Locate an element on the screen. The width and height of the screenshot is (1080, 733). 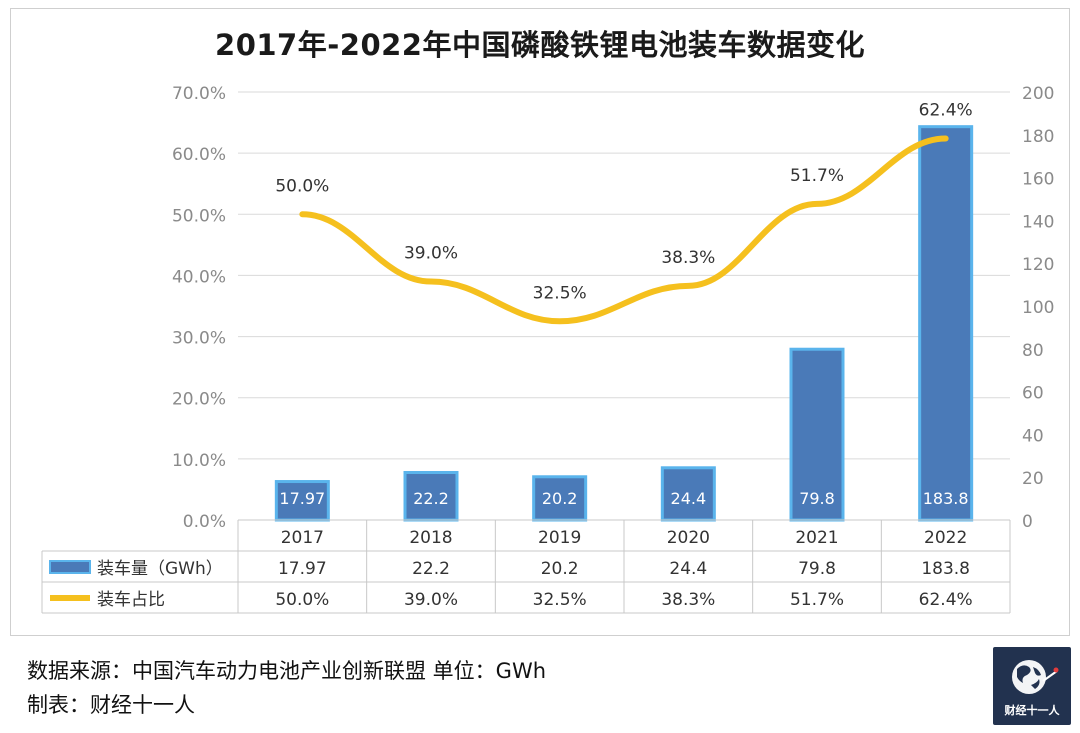
table-cell: 79.8 is located at coordinates (817, 569).